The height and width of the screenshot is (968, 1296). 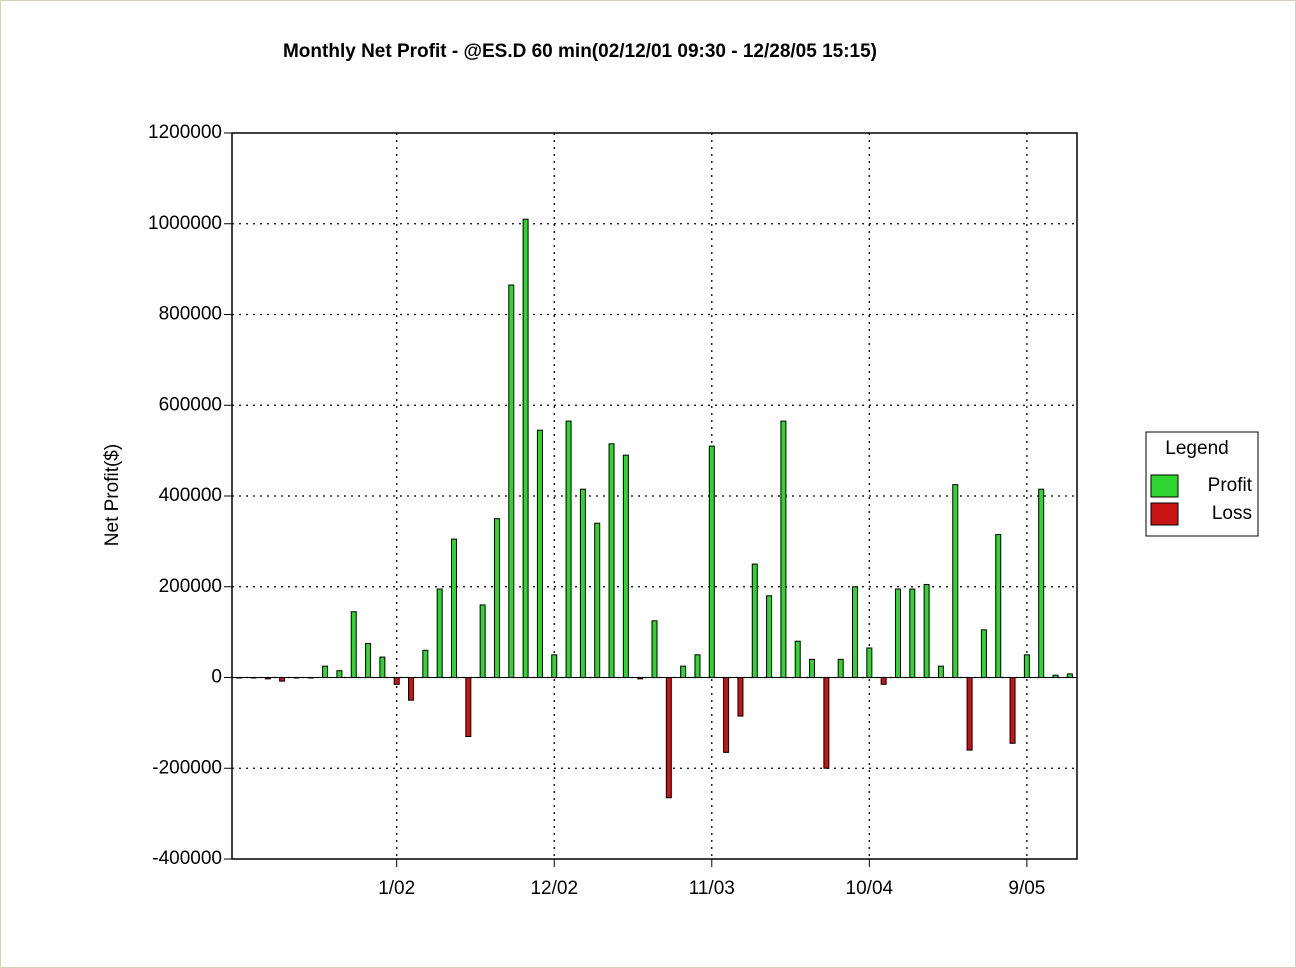 I want to click on y-tick-label: 1000000, so click(x=185, y=223).